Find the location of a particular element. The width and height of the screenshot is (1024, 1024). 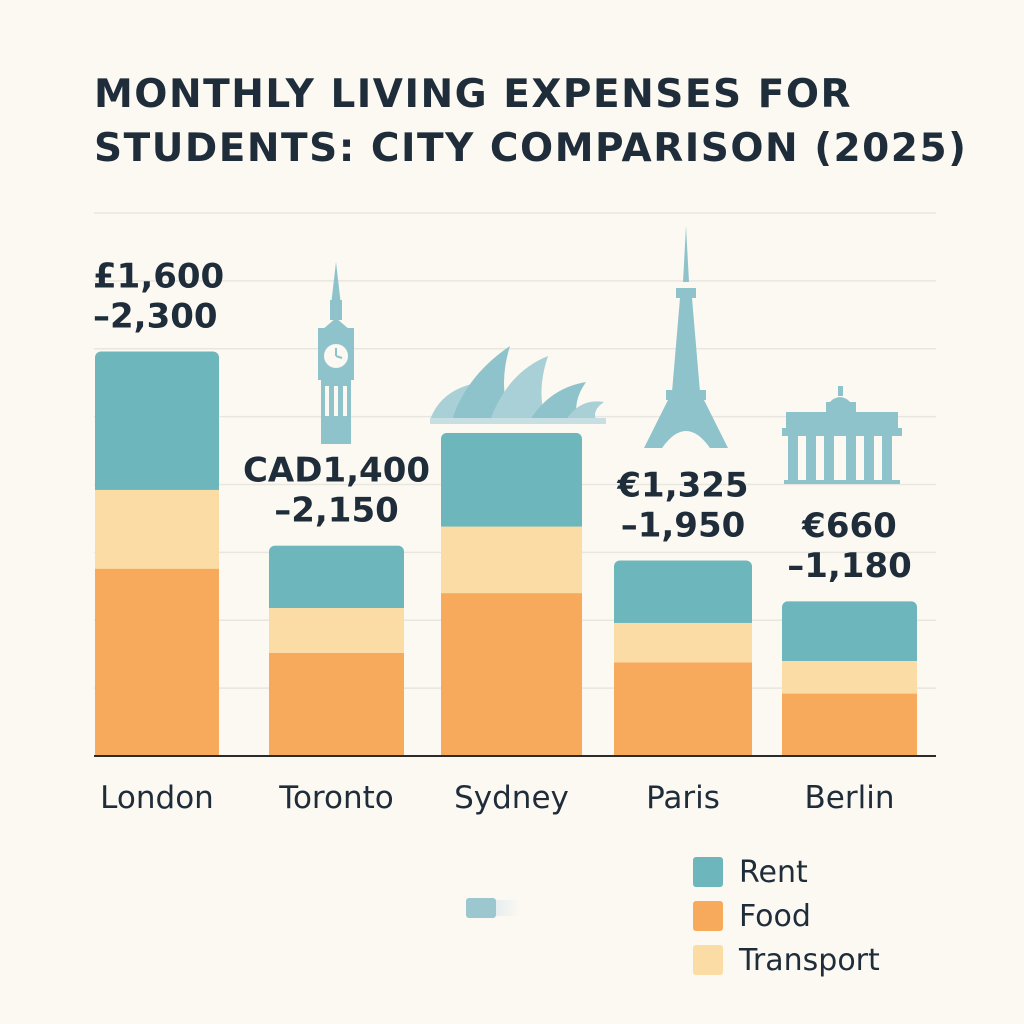

legend-swatch-rent is located at coordinates (708, 872).